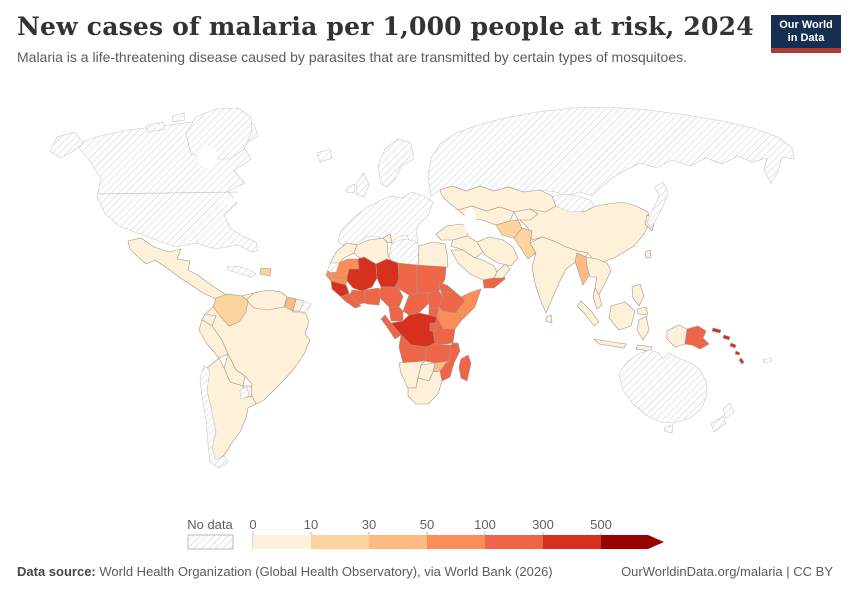  What do you see at coordinates (447, 217) in the screenshot?
I see `black-sea` at bounding box center [447, 217].